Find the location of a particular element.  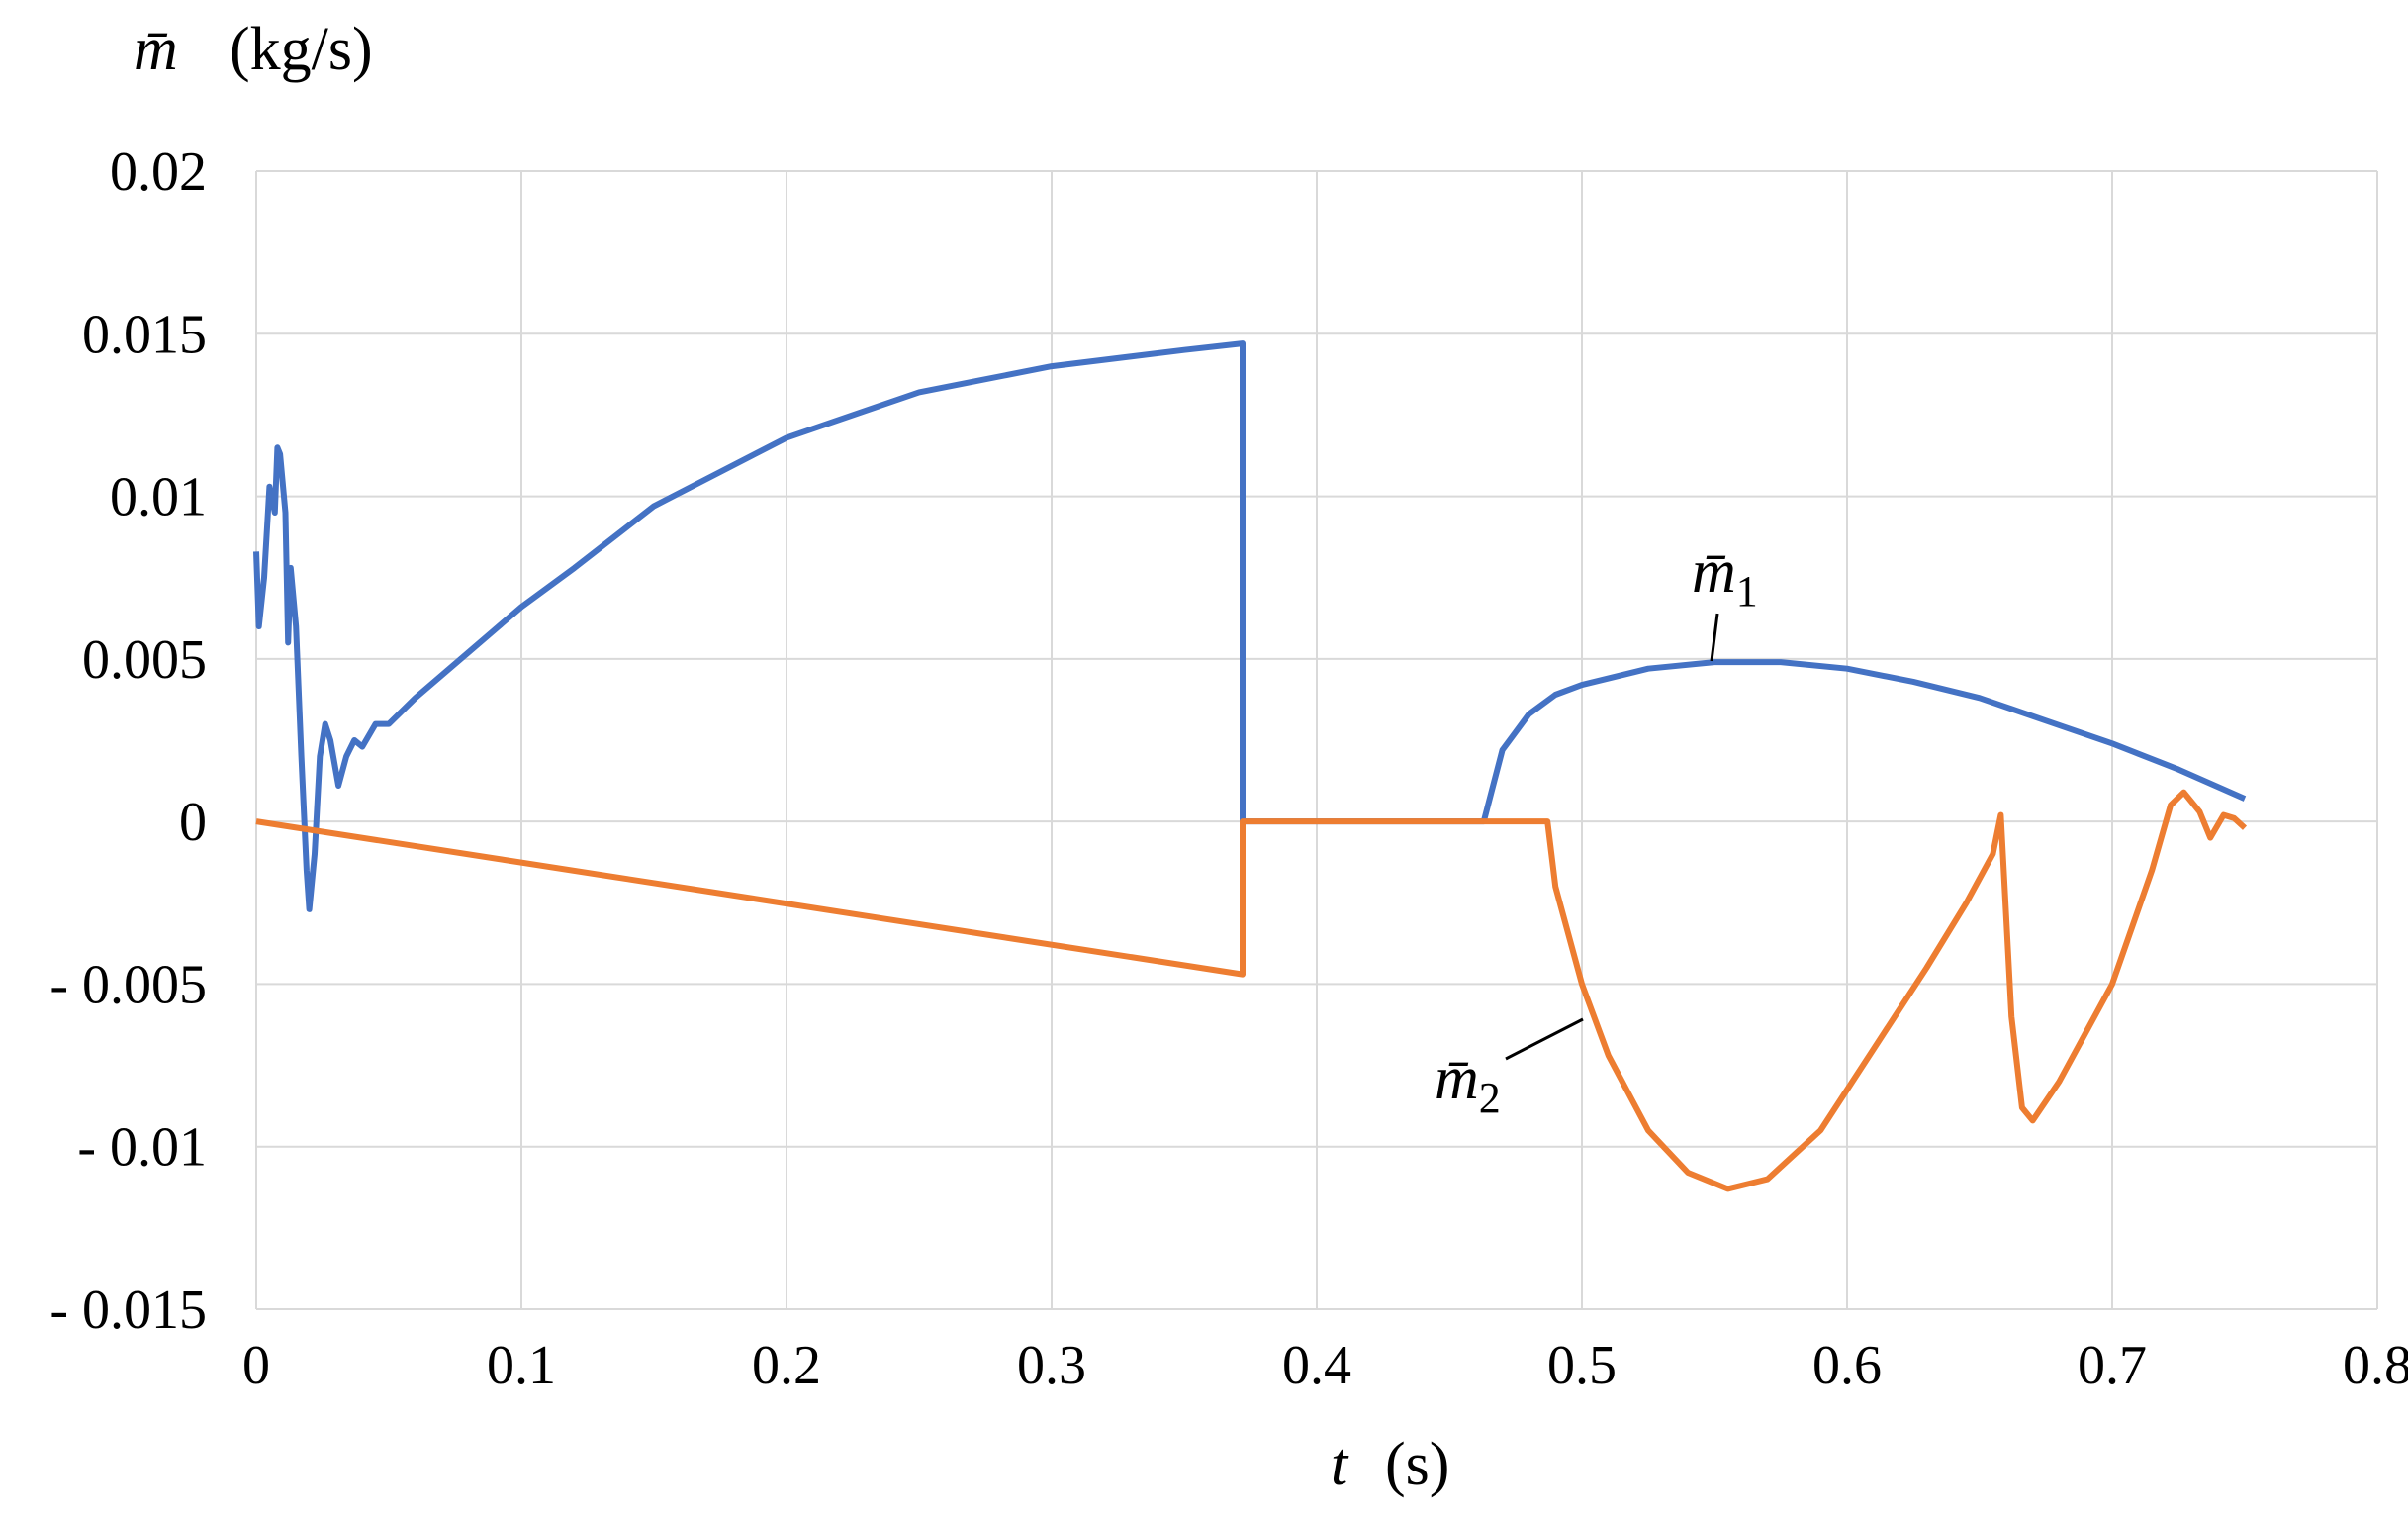

x-tick-label: 0.8 is located at coordinates (2375, 1365).